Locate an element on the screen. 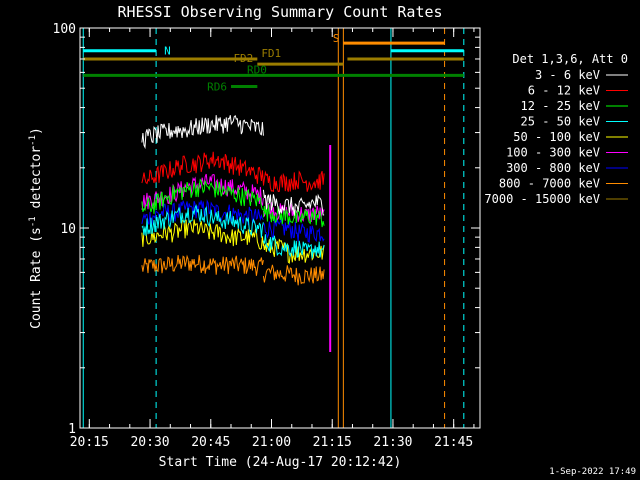  legend-label-3: 25 - 50 keV is located at coordinates (560, 122).